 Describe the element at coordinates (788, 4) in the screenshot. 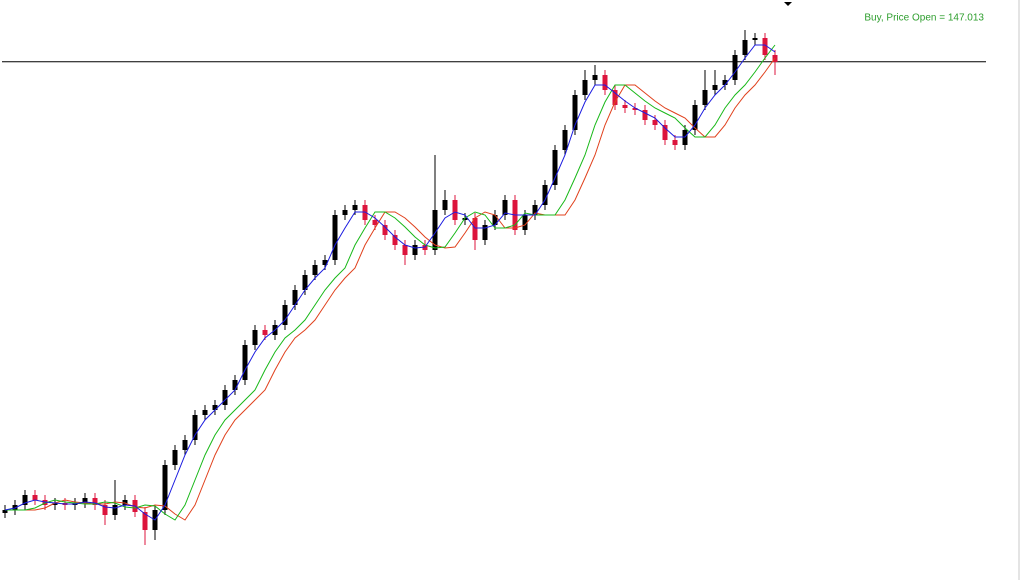

I see `shift-marker` at that location.